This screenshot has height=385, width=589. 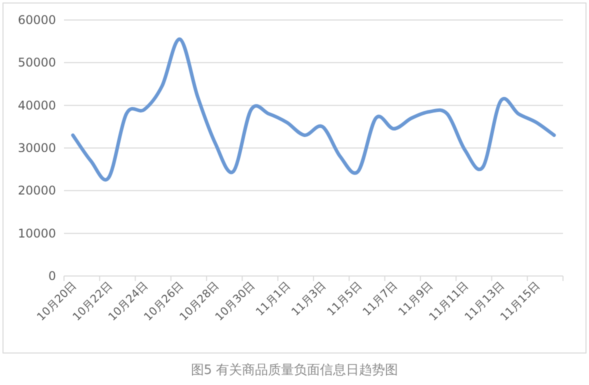 What do you see at coordinates (273, 298) in the screenshot?
I see `x-tick-label: 11月1日` at bounding box center [273, 298].